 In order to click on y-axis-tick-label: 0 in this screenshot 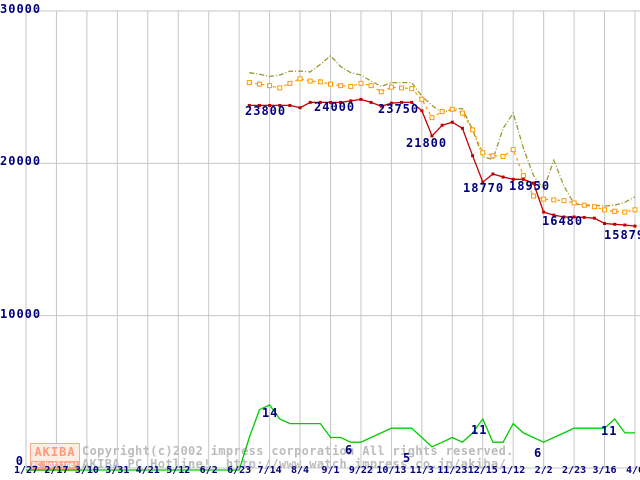, I will do `click(19, 461)`.